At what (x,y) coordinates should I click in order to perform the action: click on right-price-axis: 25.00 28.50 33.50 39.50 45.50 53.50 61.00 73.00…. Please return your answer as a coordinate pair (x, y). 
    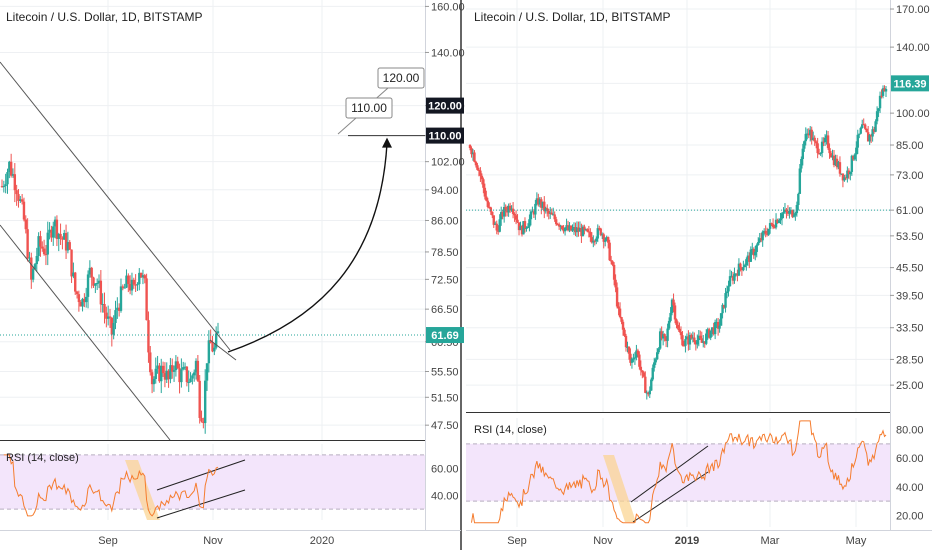
    Looking at the image, I should click on (910, 263).